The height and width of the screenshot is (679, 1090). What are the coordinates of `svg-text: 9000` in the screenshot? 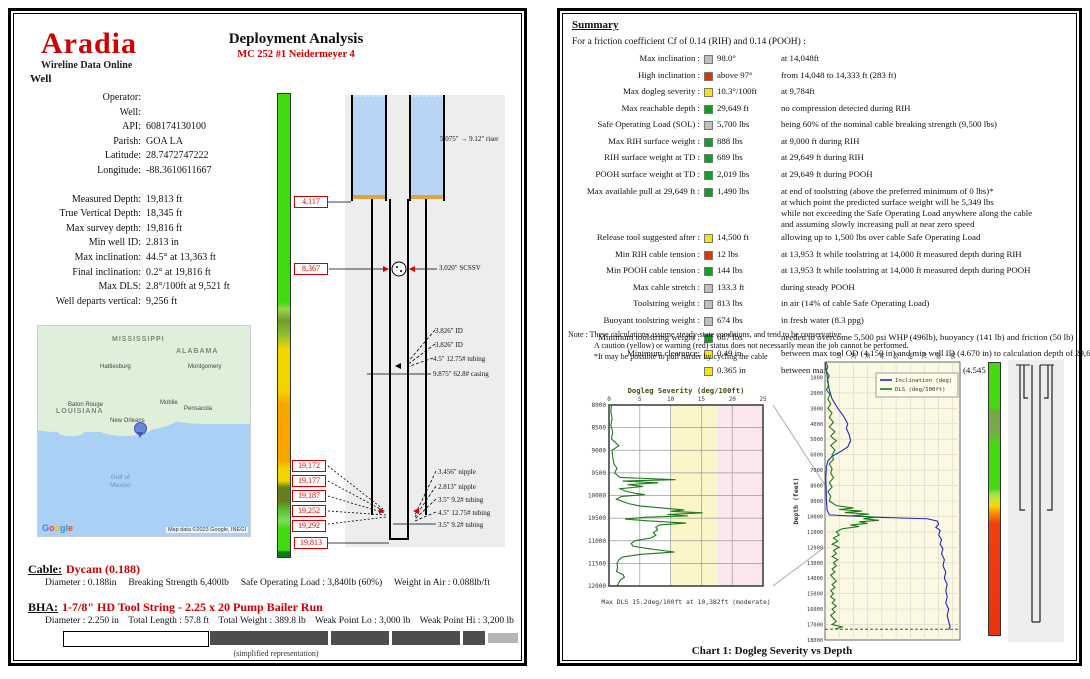 It's located at (599, 450).